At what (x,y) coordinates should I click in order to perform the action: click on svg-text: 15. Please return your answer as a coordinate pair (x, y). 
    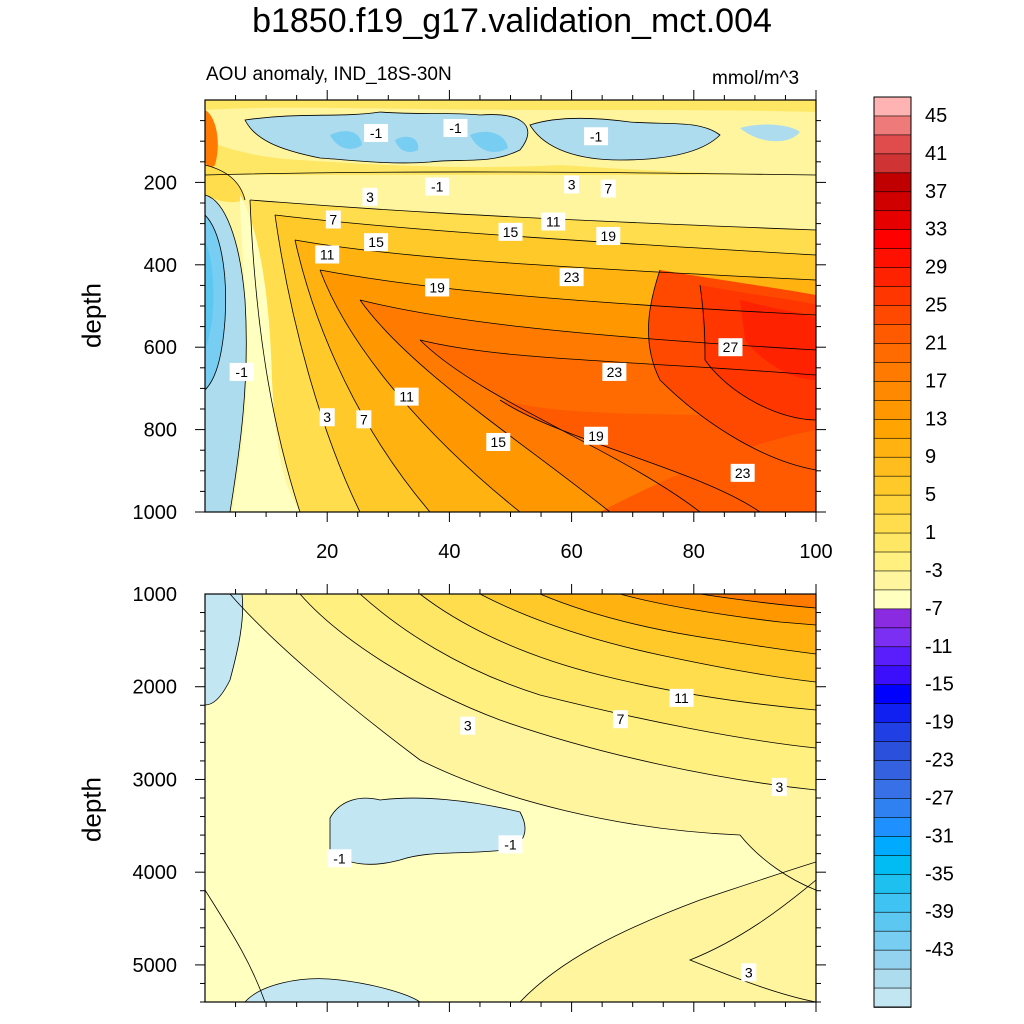
    Looking at the image, I should click on (511, 232).